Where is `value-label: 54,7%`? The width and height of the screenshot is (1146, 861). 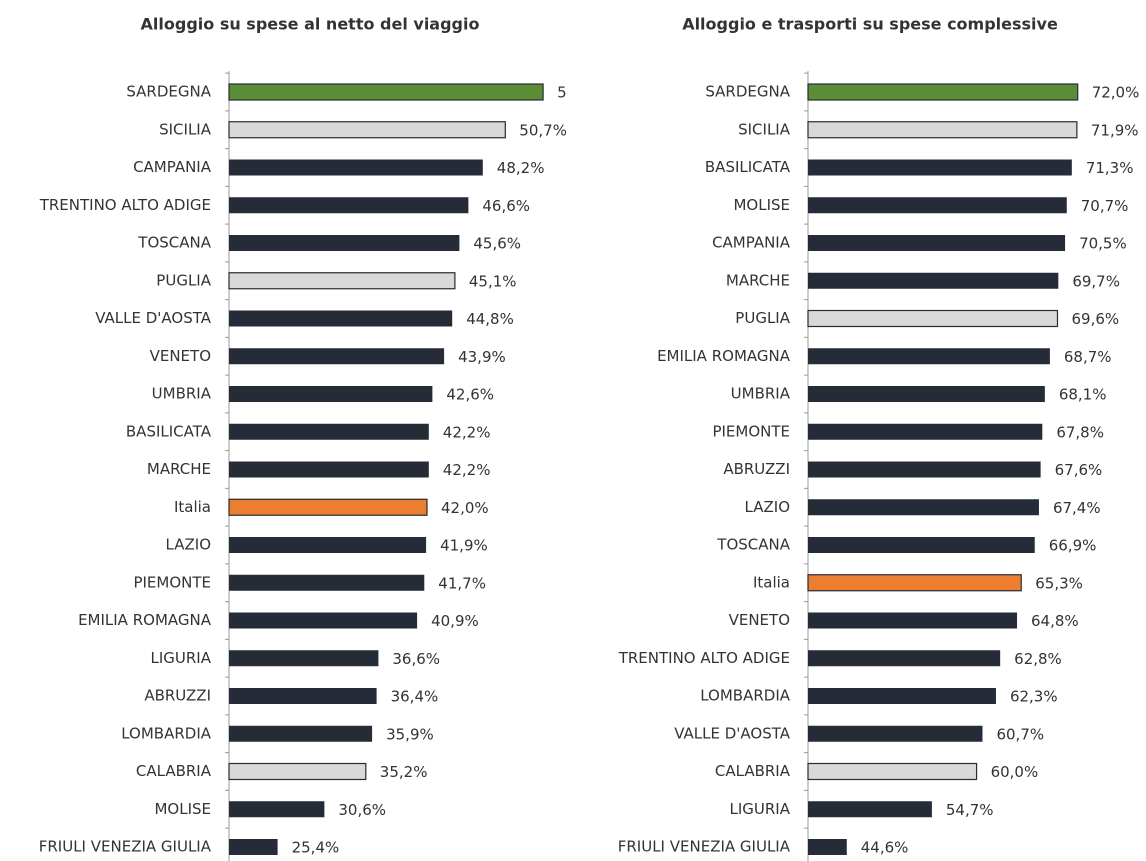
value-label: 54,7% is located at coordinates (970, 810).